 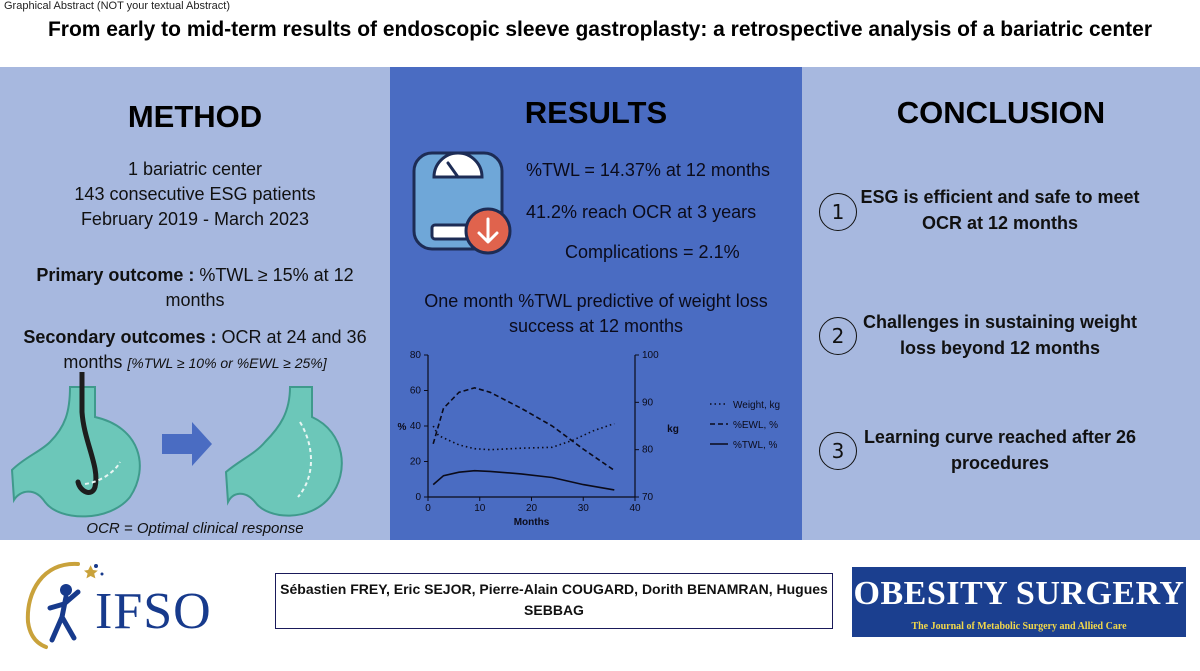 I want to click on scale-icon, so click(x=462, y=203).